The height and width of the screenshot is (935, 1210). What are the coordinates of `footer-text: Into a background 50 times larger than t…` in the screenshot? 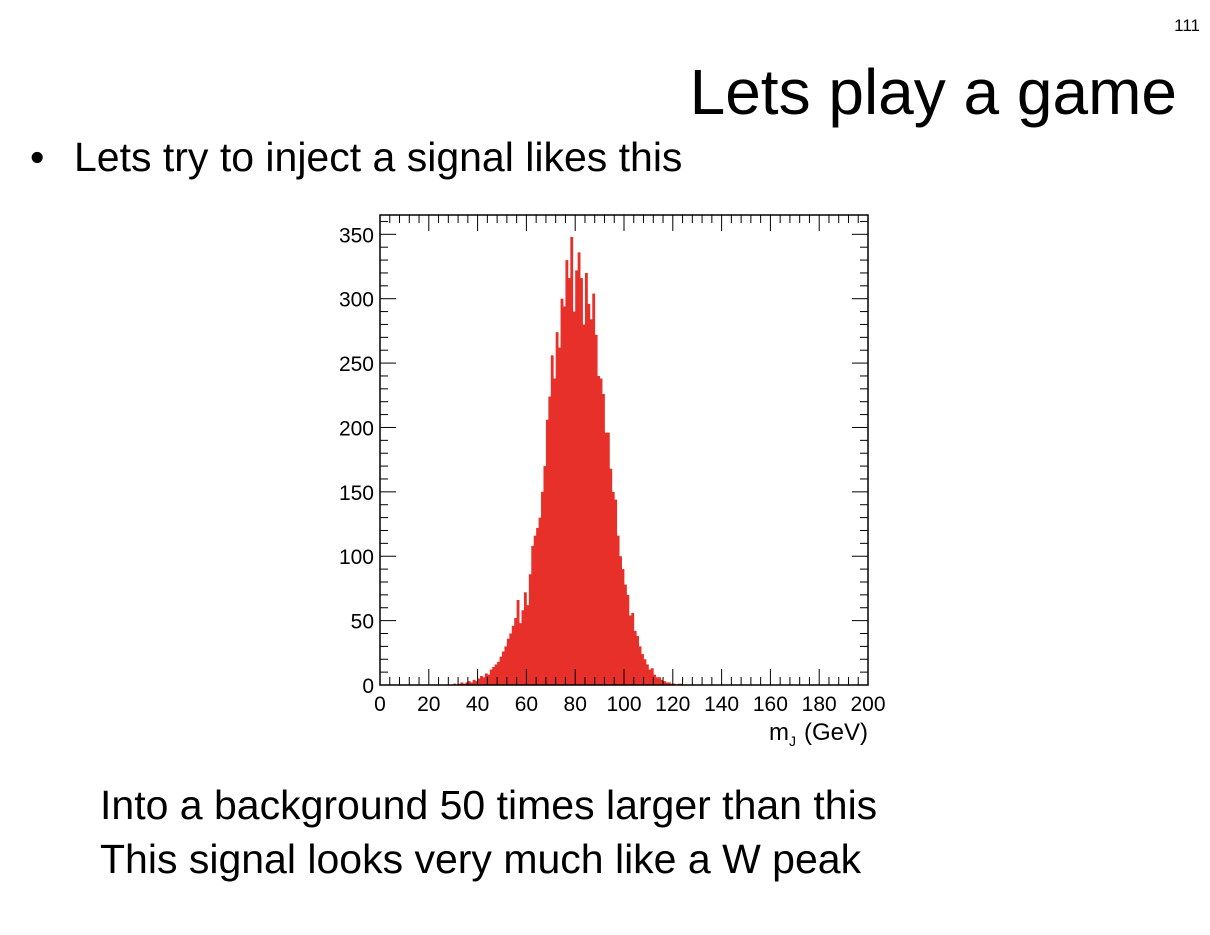 It's located at (488, 832).